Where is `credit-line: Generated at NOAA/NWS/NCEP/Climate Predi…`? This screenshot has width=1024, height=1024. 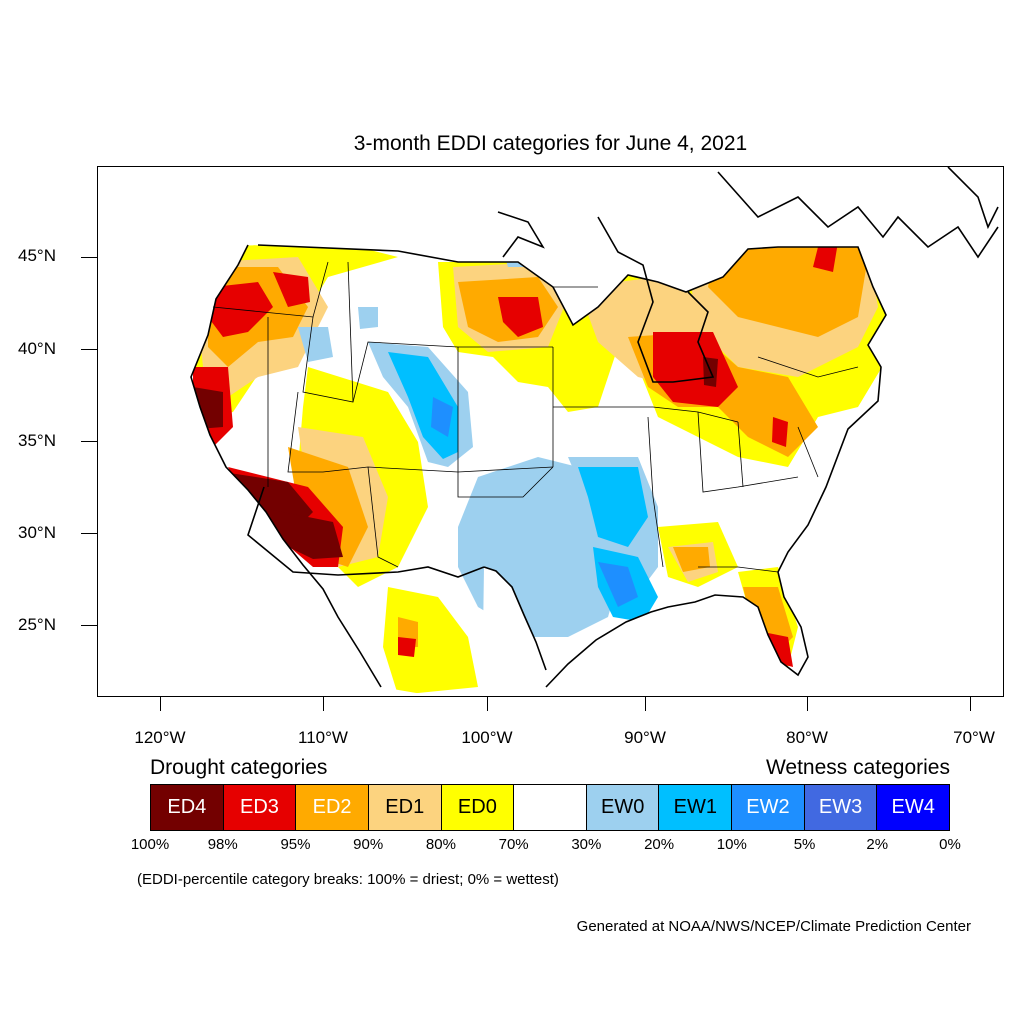
credit-line: Generated at NOAA/NWS/NCEP/Climate Predi… is located at coordinates (773, 926).